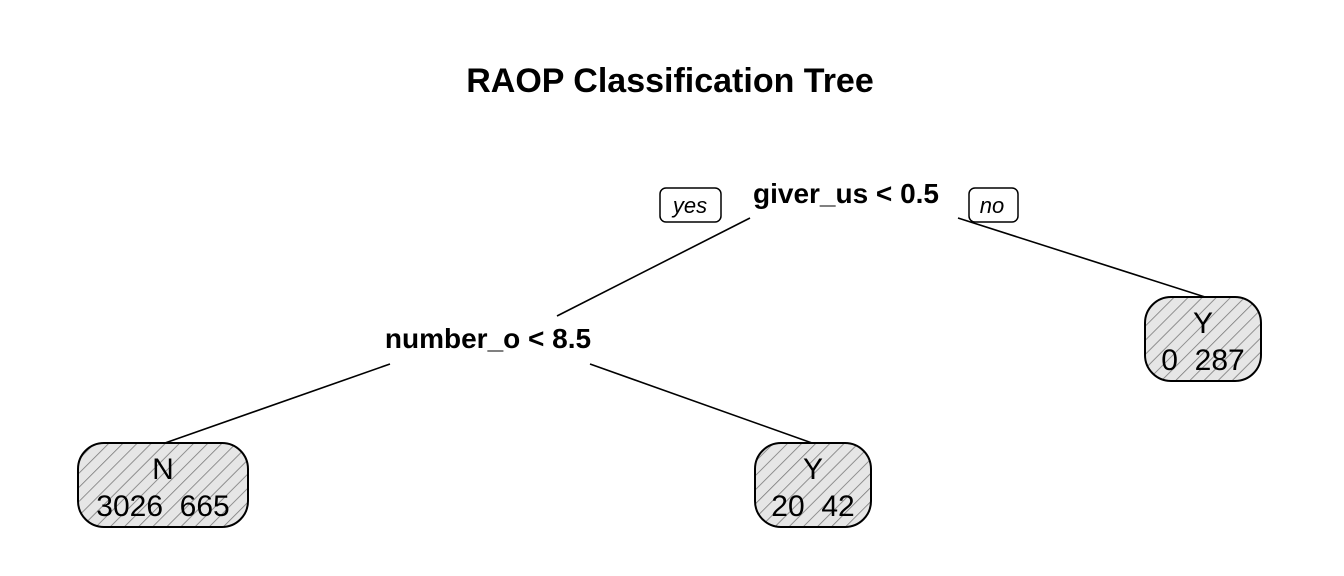 The height and width of the screenshot is (576, 1344). I want to click on leaf-right-class: Y, so click(1203, 323).